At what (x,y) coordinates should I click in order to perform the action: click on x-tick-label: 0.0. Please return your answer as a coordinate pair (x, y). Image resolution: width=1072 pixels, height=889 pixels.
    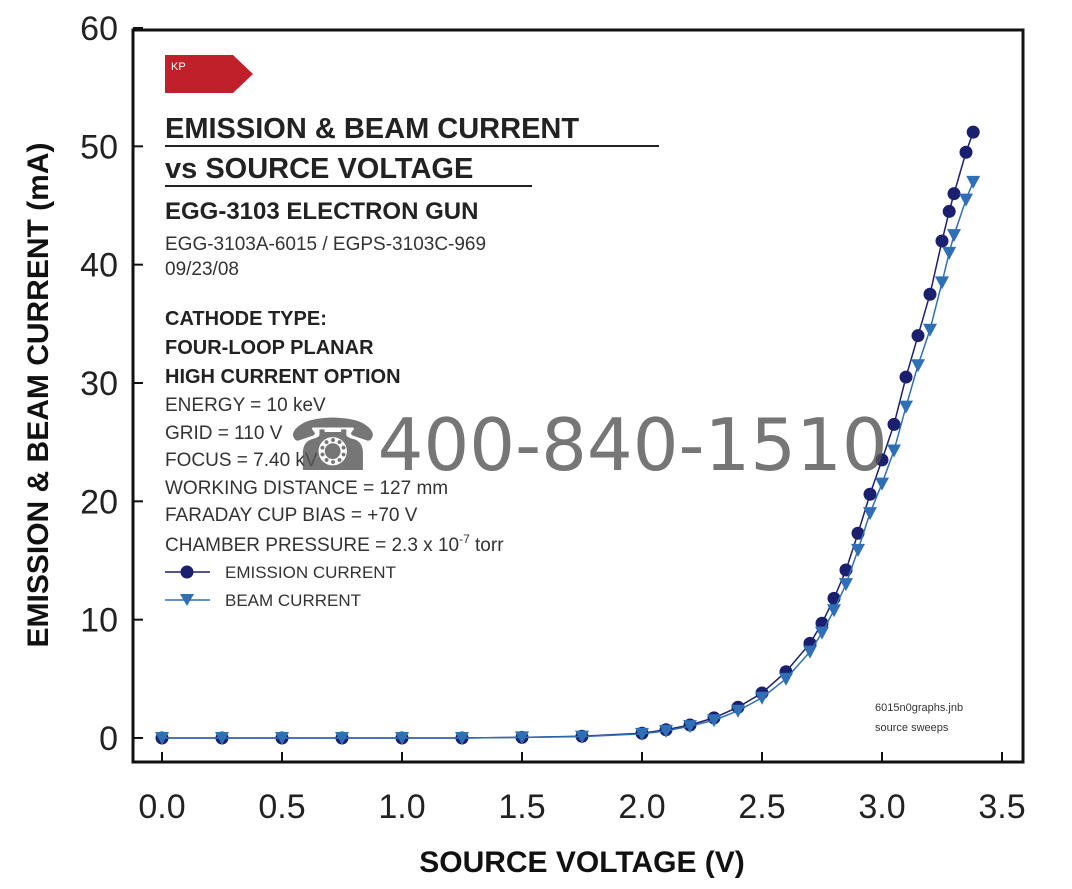
    Looking at the image, I should click on (161, 807).